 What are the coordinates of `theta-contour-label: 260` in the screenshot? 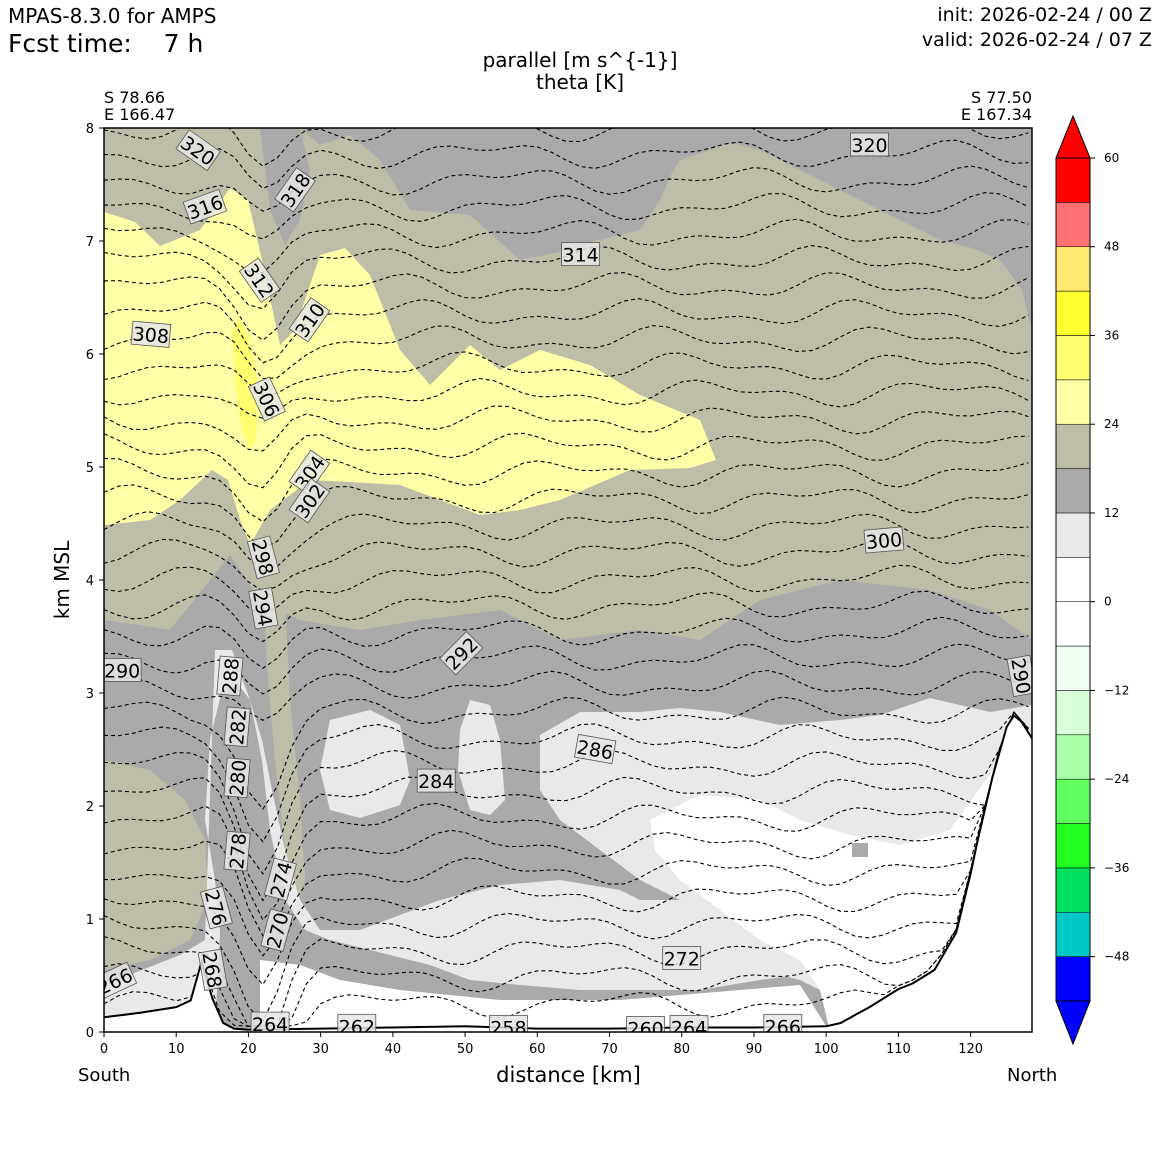 It's located at (645, 1028).